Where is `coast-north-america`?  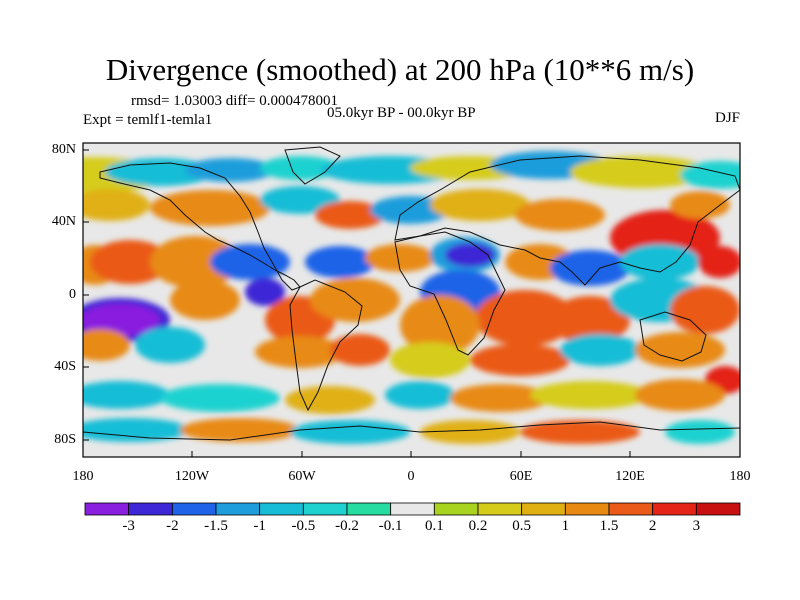 coast-north-america is located at coordinates (200, 226).